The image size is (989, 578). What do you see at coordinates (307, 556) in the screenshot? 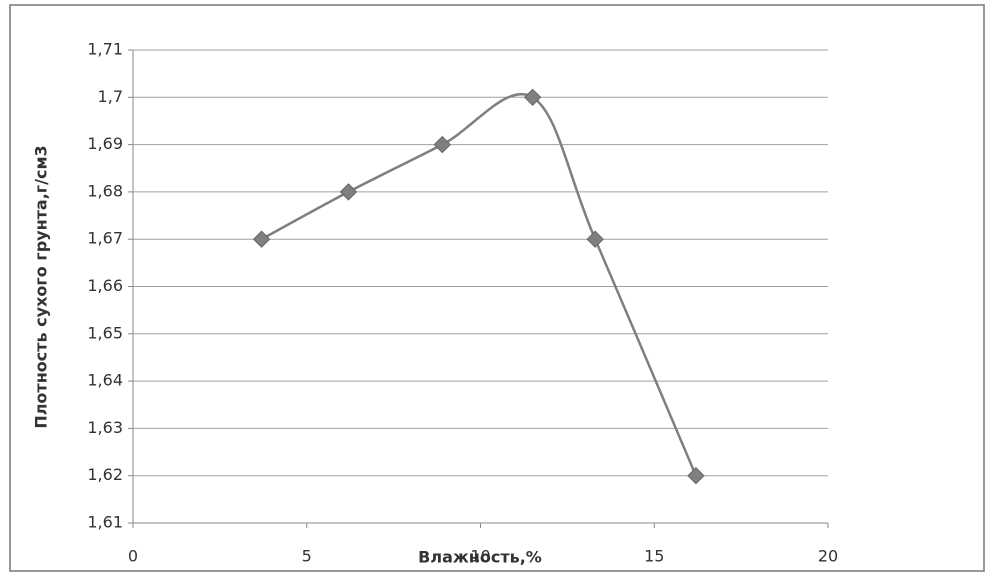
I see `x-tick-label: 5` at bounding box center [307, 556].